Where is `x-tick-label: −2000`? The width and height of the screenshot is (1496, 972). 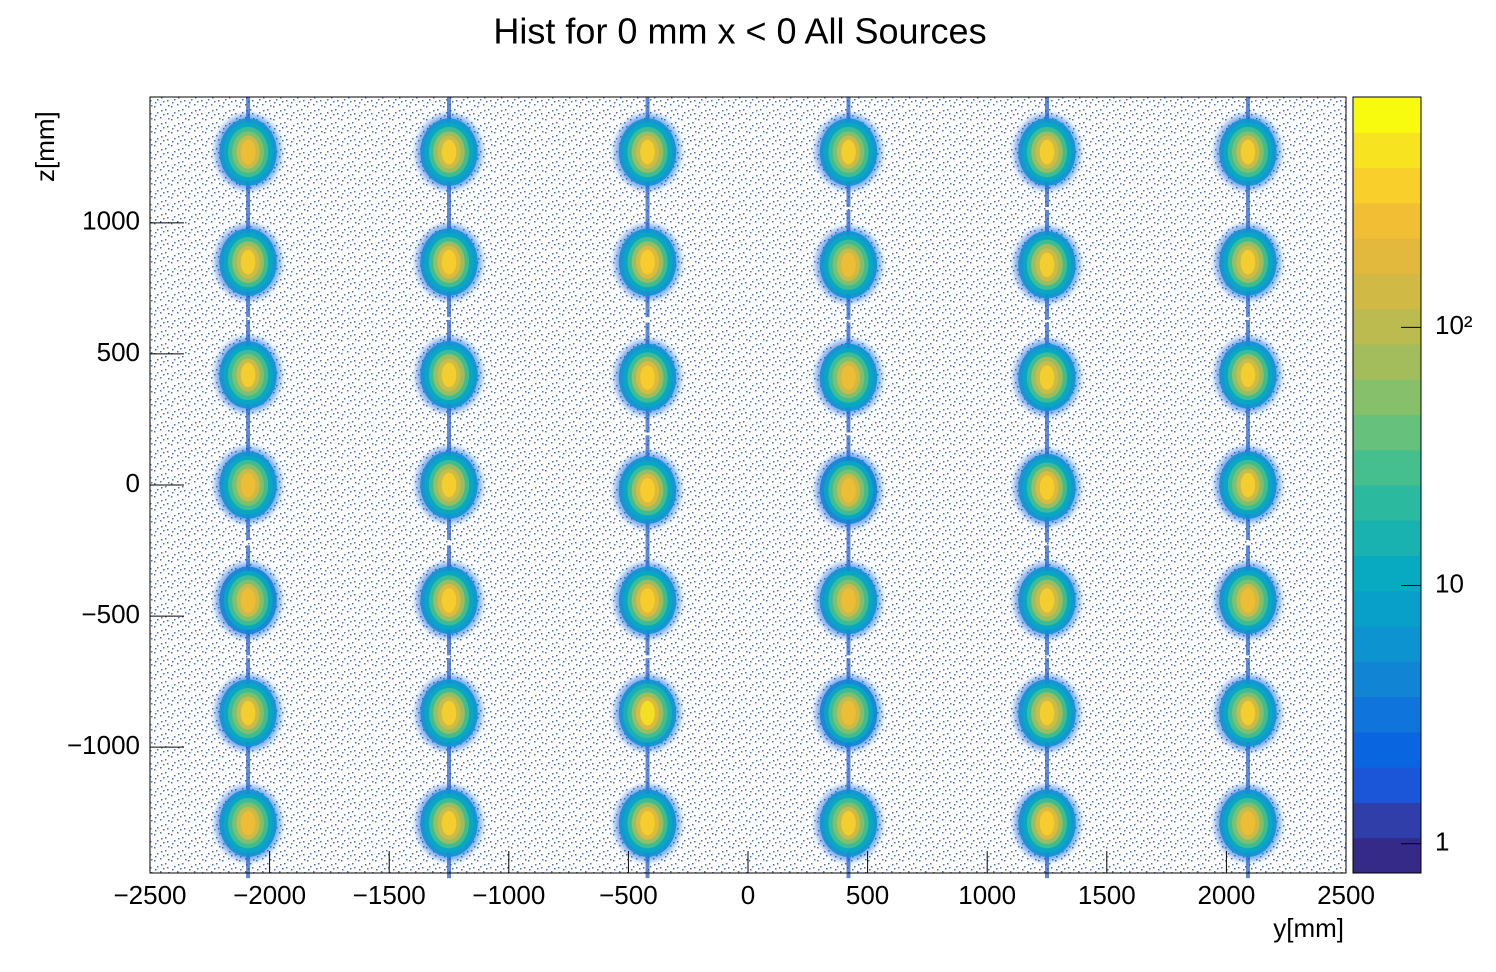 x-tick-label: −2000 is located at coordinates (269, 895).